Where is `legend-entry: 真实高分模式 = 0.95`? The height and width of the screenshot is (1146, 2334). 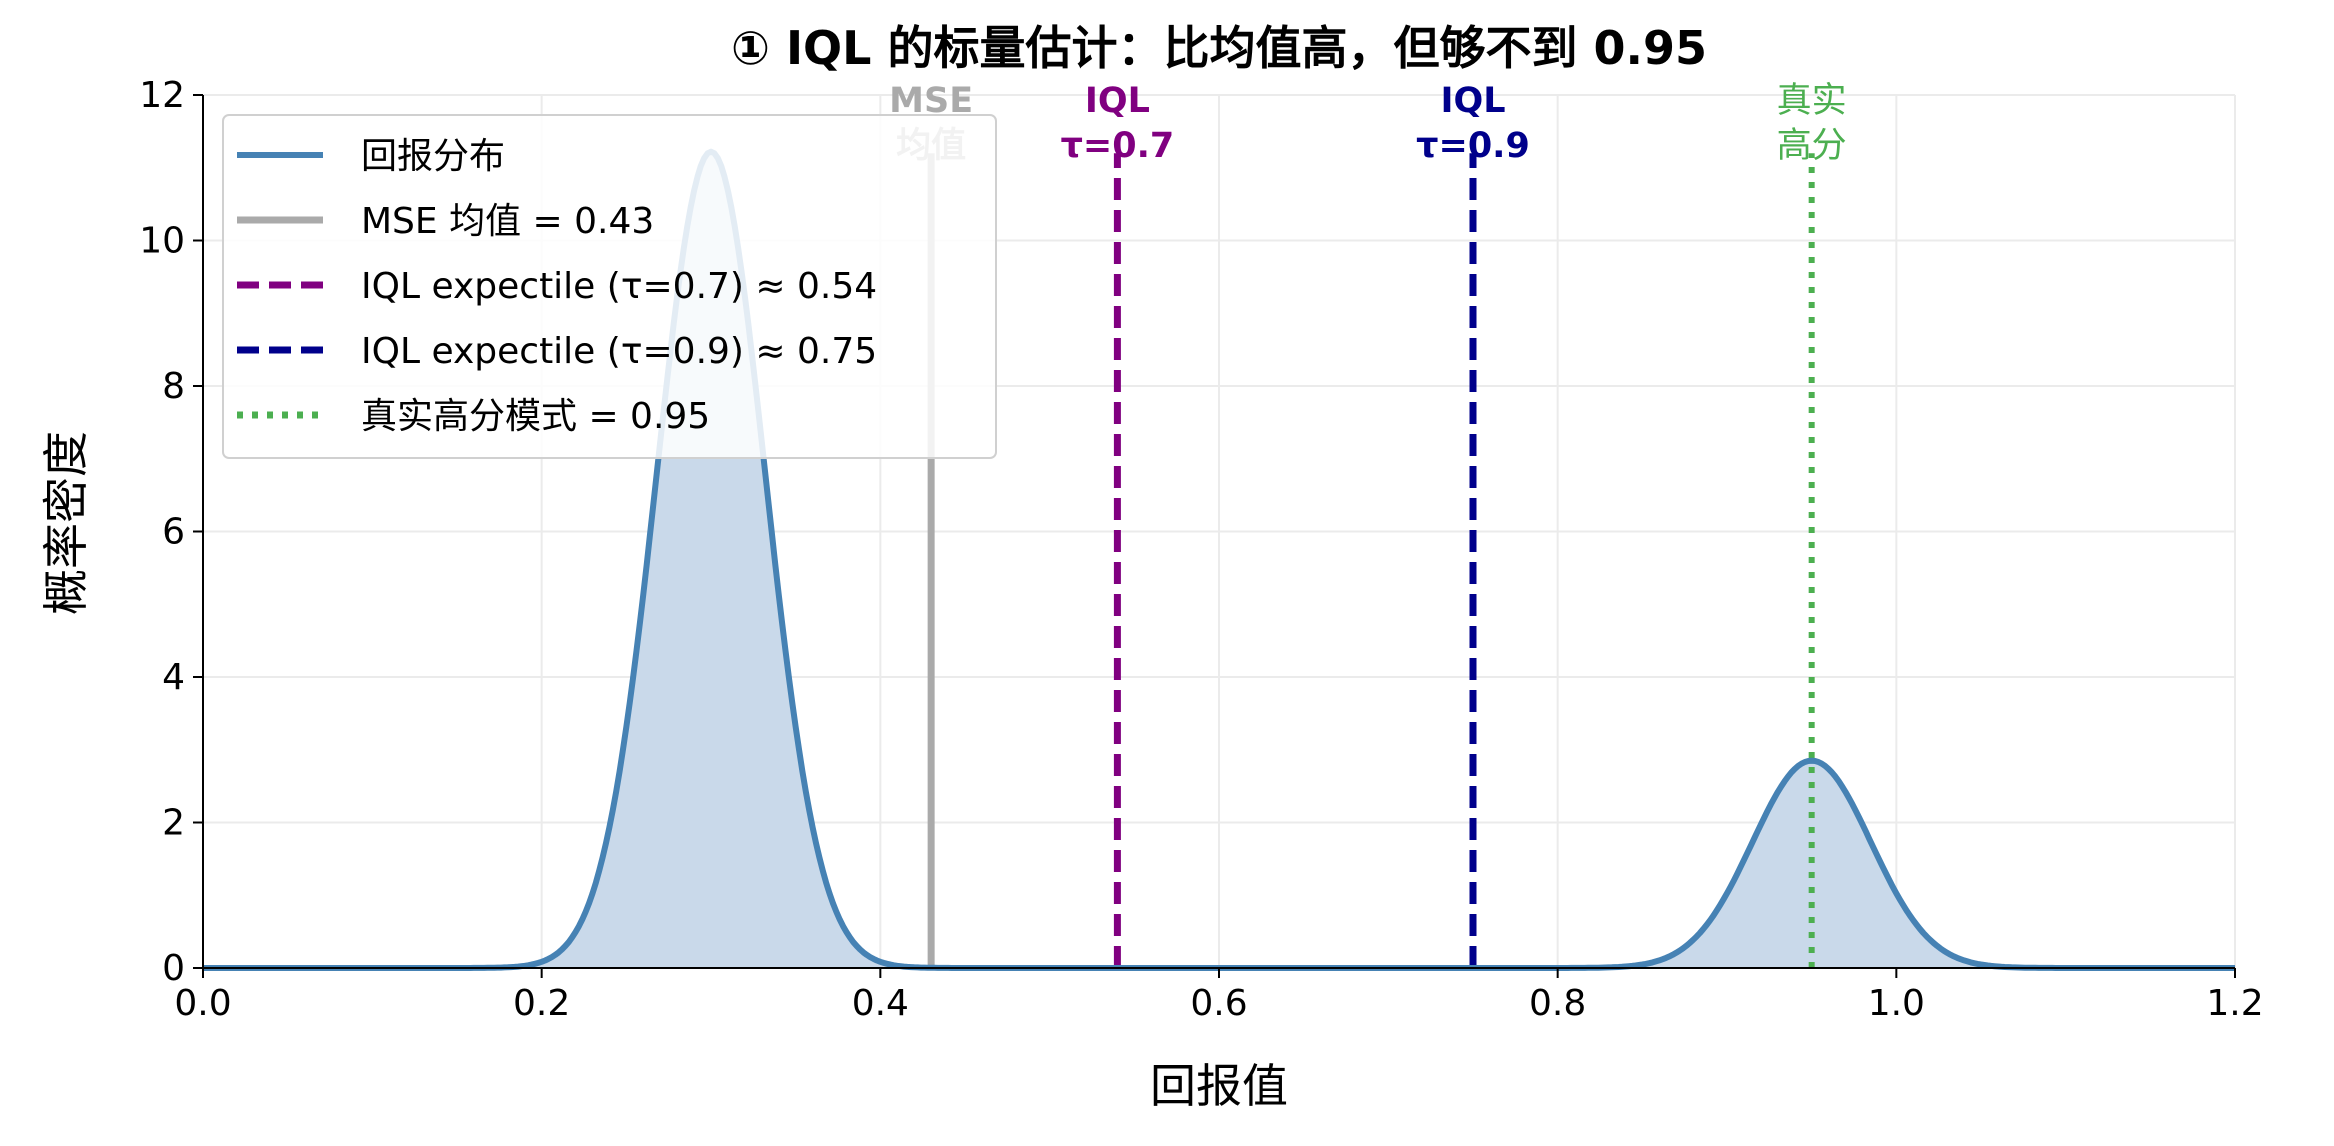 legend-entry: 真实高分模式 = 0.95 is located at coordinates (535, 416).